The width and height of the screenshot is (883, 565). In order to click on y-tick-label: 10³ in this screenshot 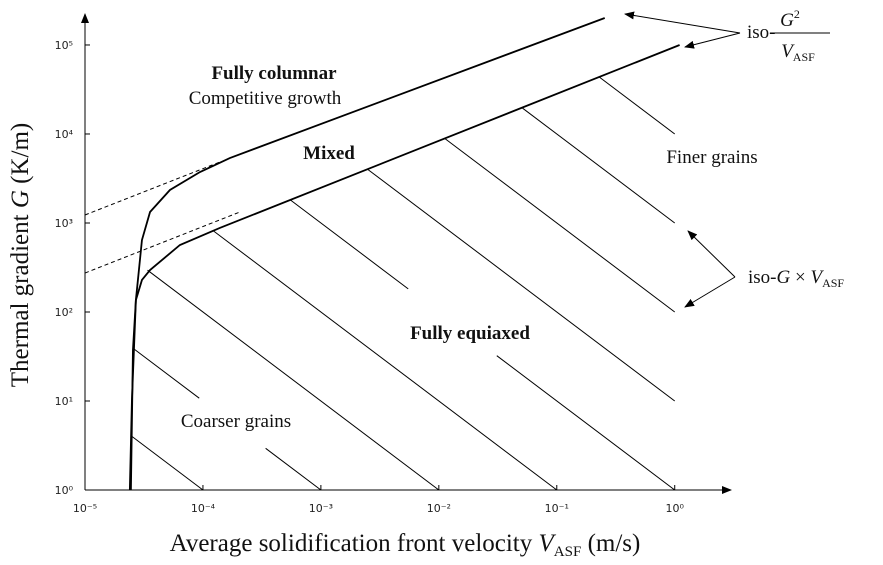, I will do `click(64, 223)`.